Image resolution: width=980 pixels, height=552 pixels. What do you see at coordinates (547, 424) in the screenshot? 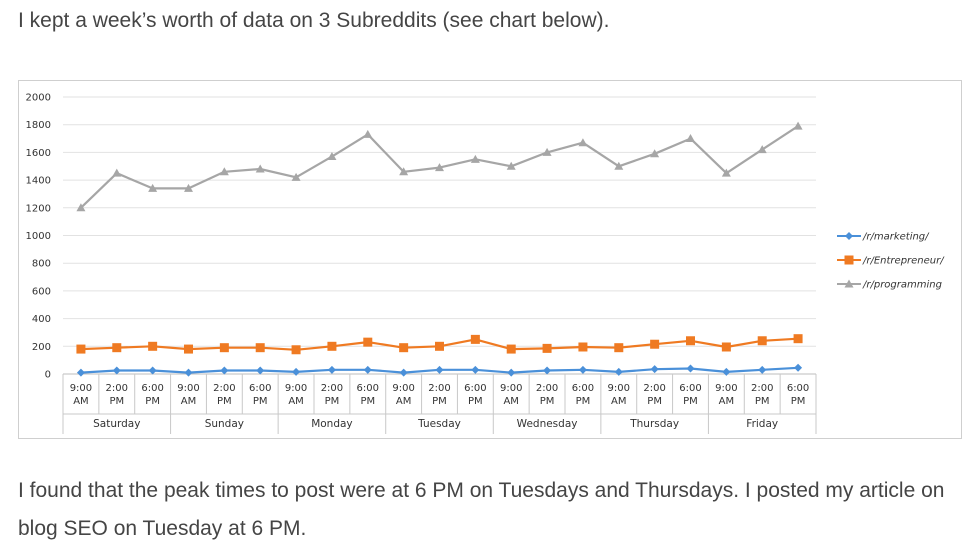
I see `x-group-label: Wednesday` at bounding box center [547, 424].